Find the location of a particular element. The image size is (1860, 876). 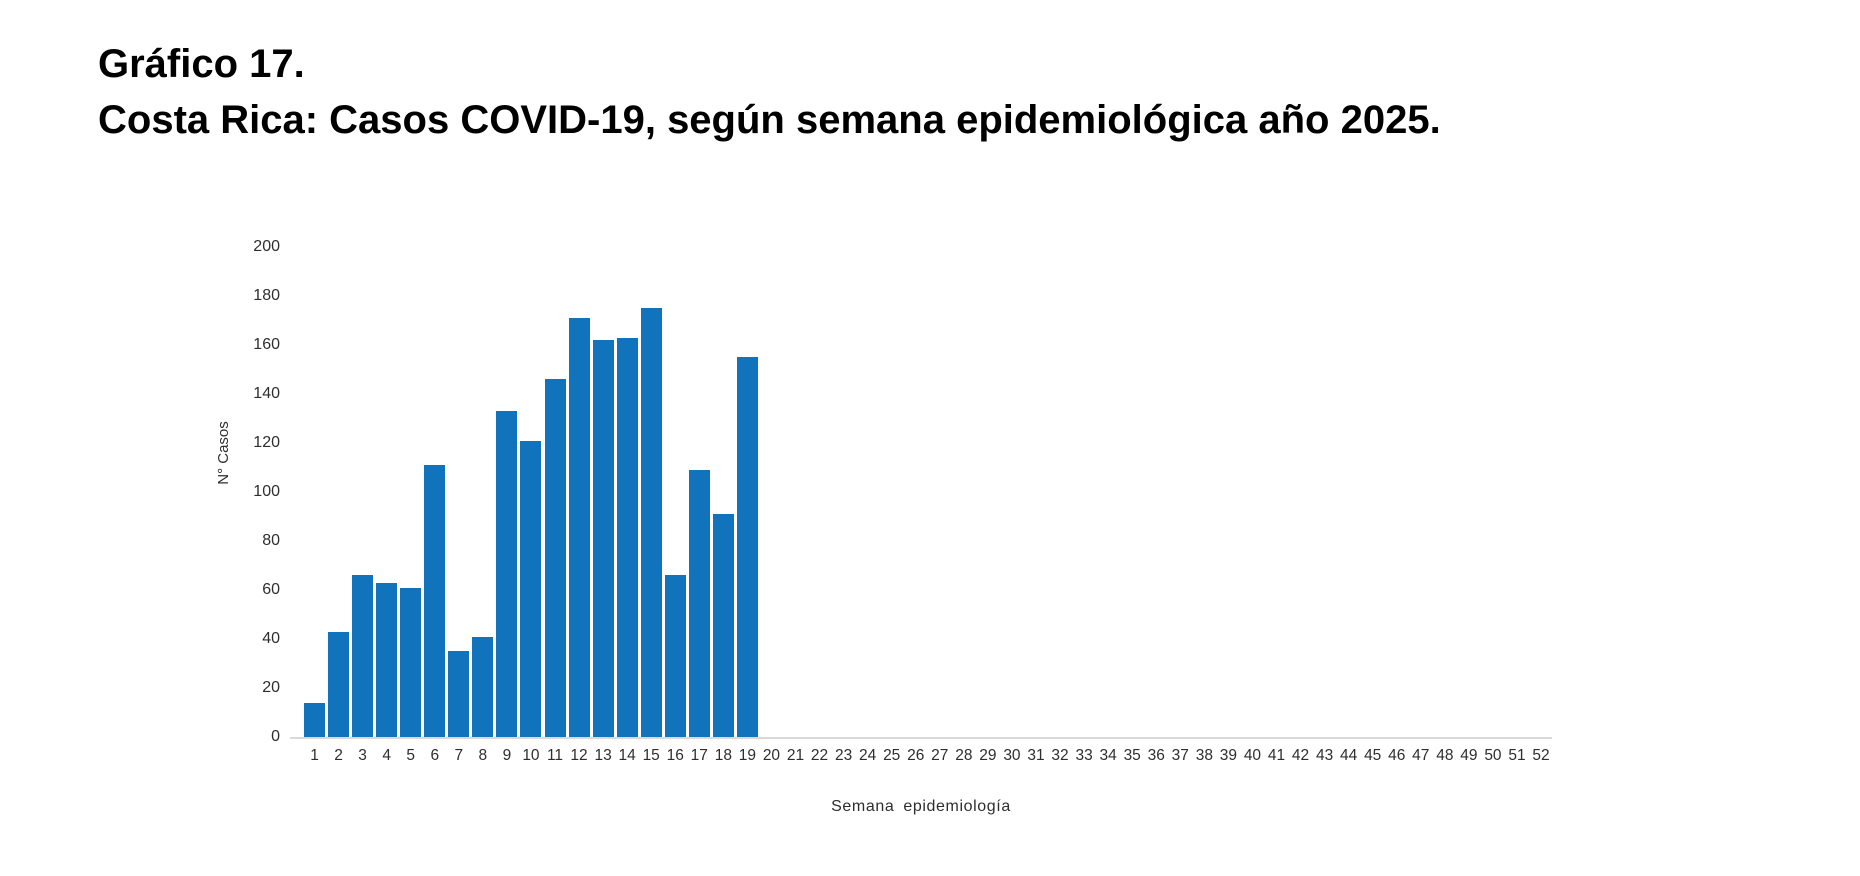

x-tick-label-29: 29 is located at coordinates (988, 755).